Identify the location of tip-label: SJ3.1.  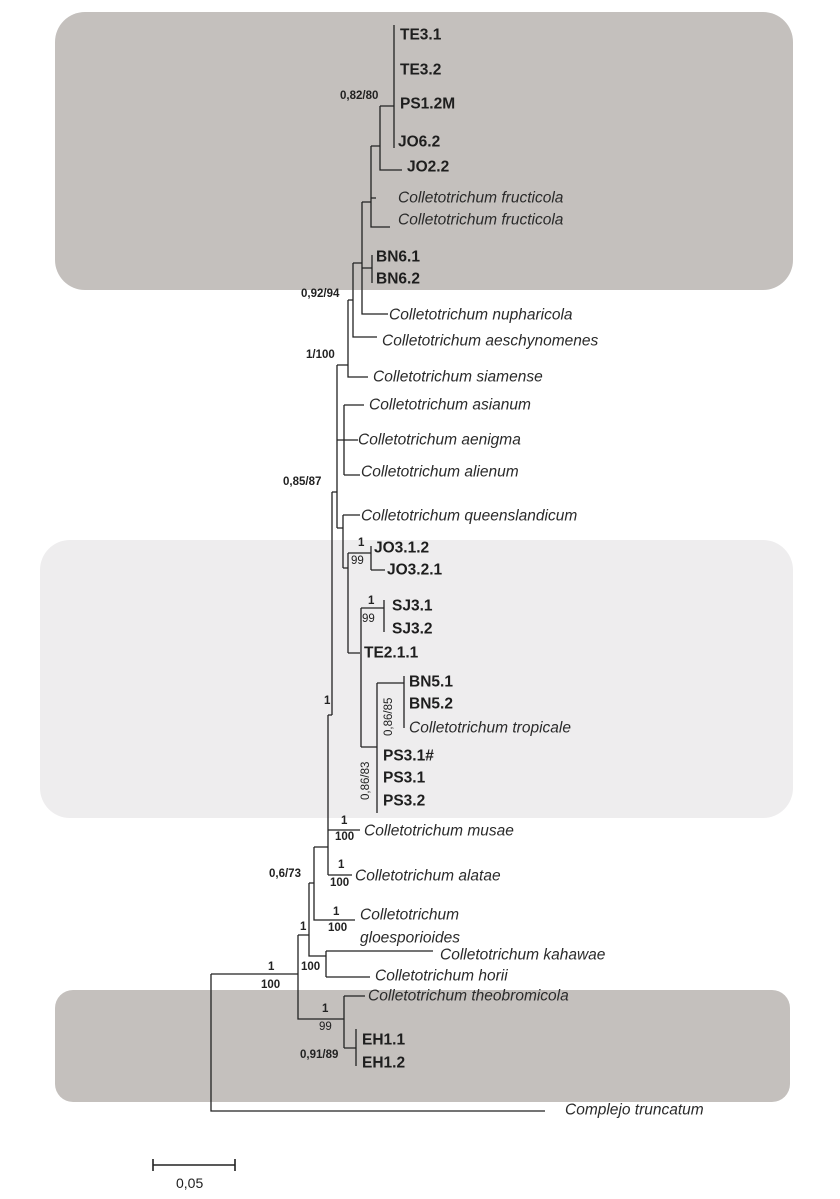
(412, 606).